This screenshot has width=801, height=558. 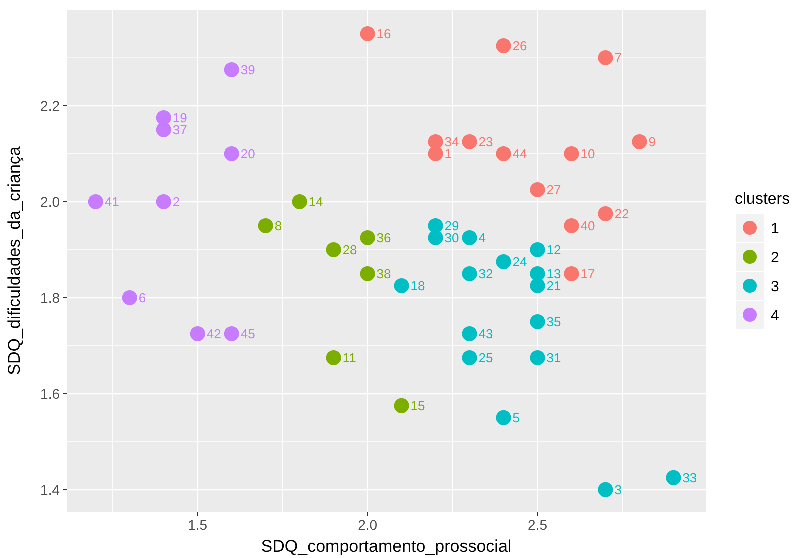 I want to click on annotation: 27, so click(x=554, y=190).